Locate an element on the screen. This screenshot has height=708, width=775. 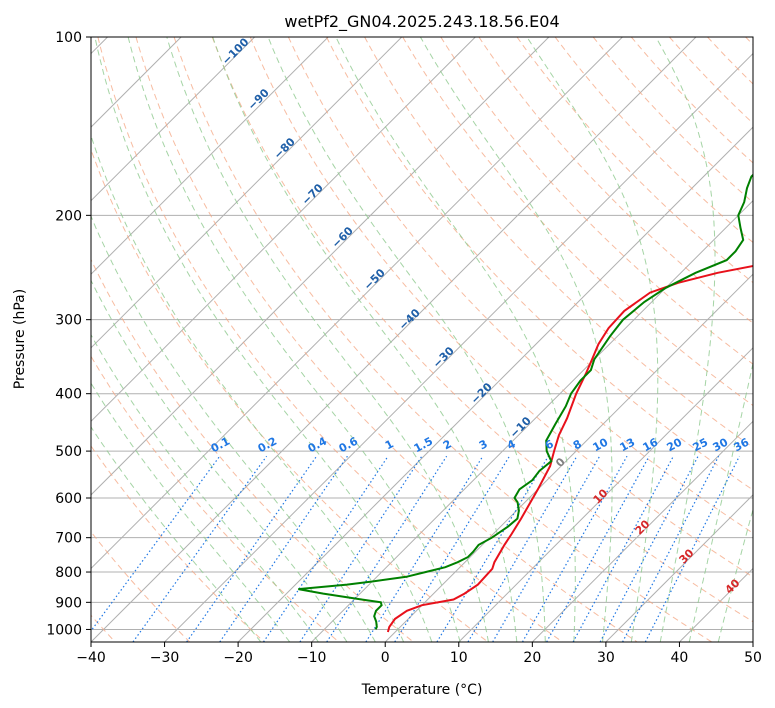
y-tick-label: 200 is located at coordinates (68, 216).